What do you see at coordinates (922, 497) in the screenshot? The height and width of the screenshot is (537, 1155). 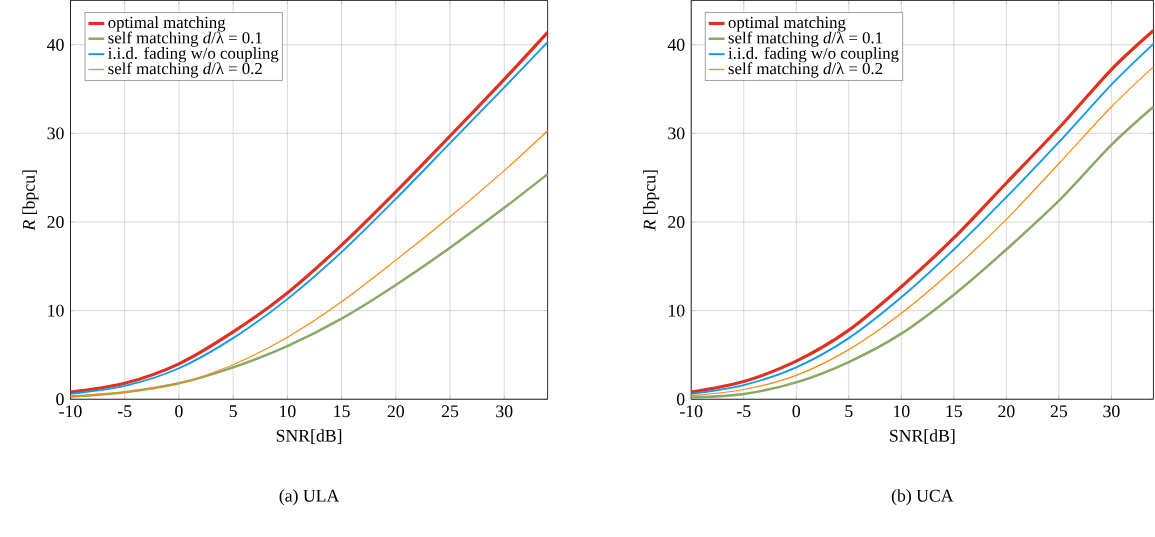 I see `text: (b) UCA` at bounding box center [922, 497].